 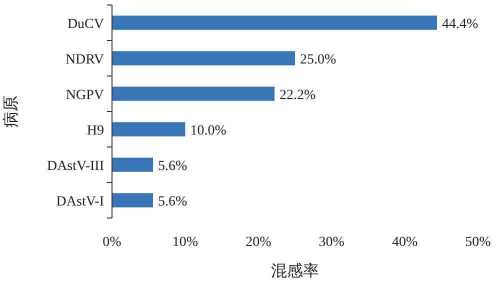 I want to click on x-tick-label: 50%, so click(x=478, y=242).